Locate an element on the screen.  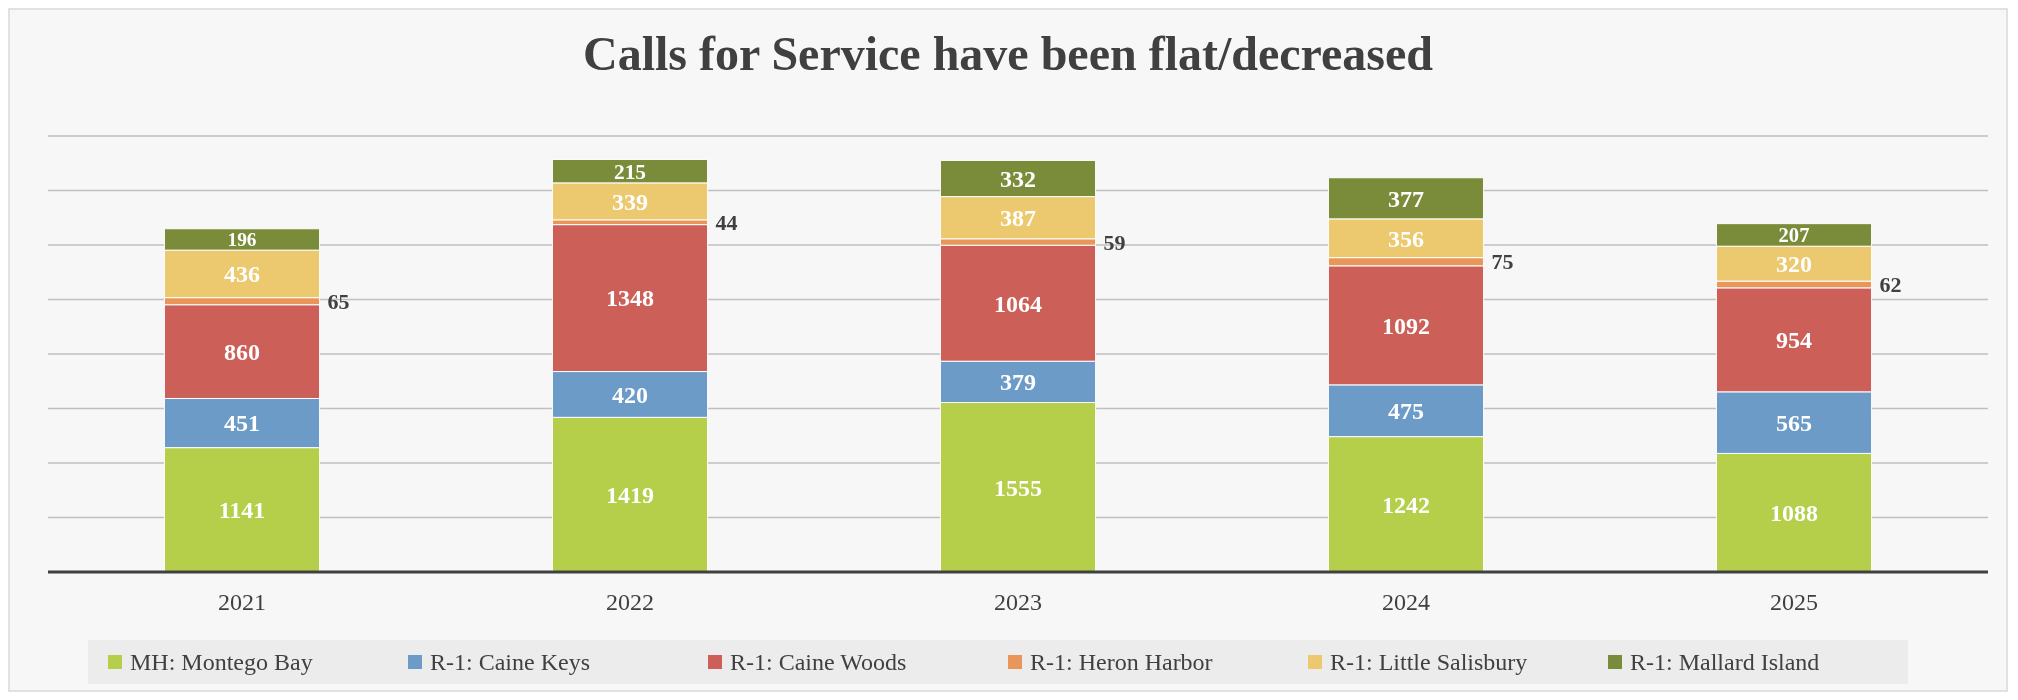
data-label: 1092 is located at coordinates (1406, 325).